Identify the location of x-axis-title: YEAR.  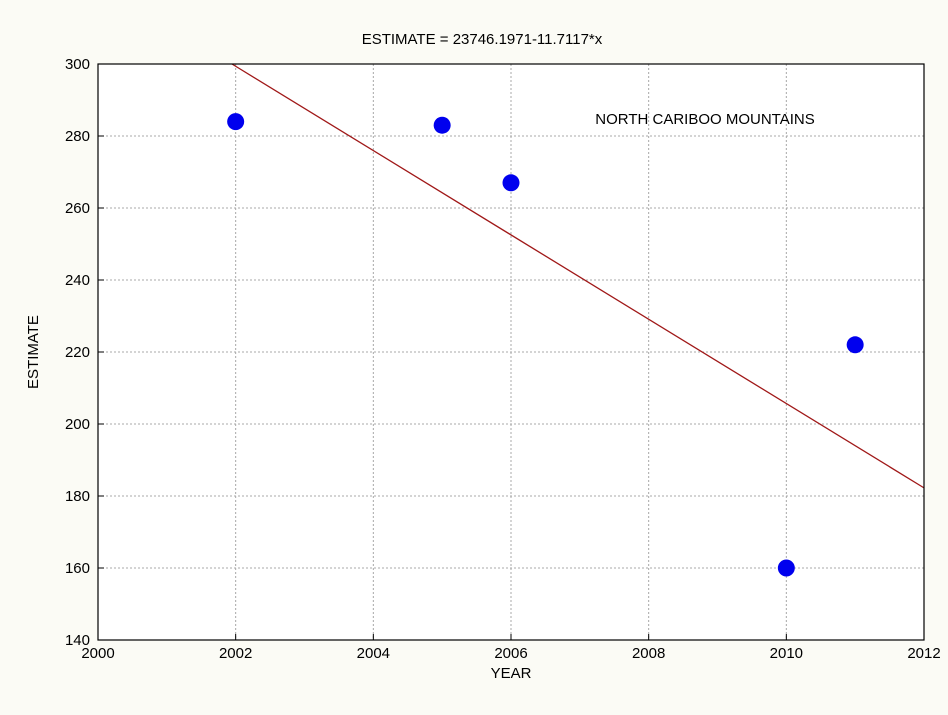
(511, 673).